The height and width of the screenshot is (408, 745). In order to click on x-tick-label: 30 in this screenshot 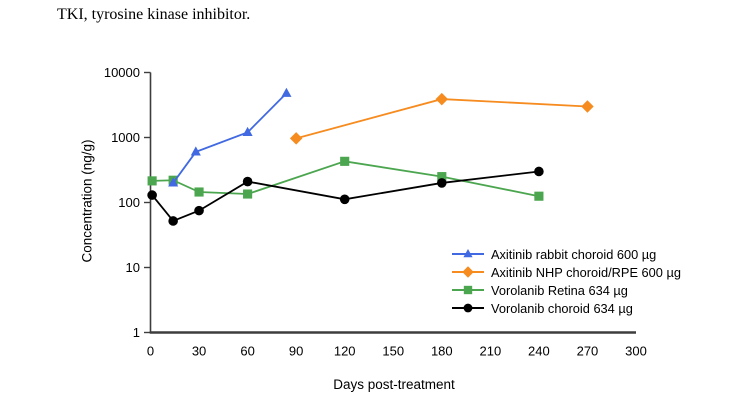, I will do `click(199, 351)`.